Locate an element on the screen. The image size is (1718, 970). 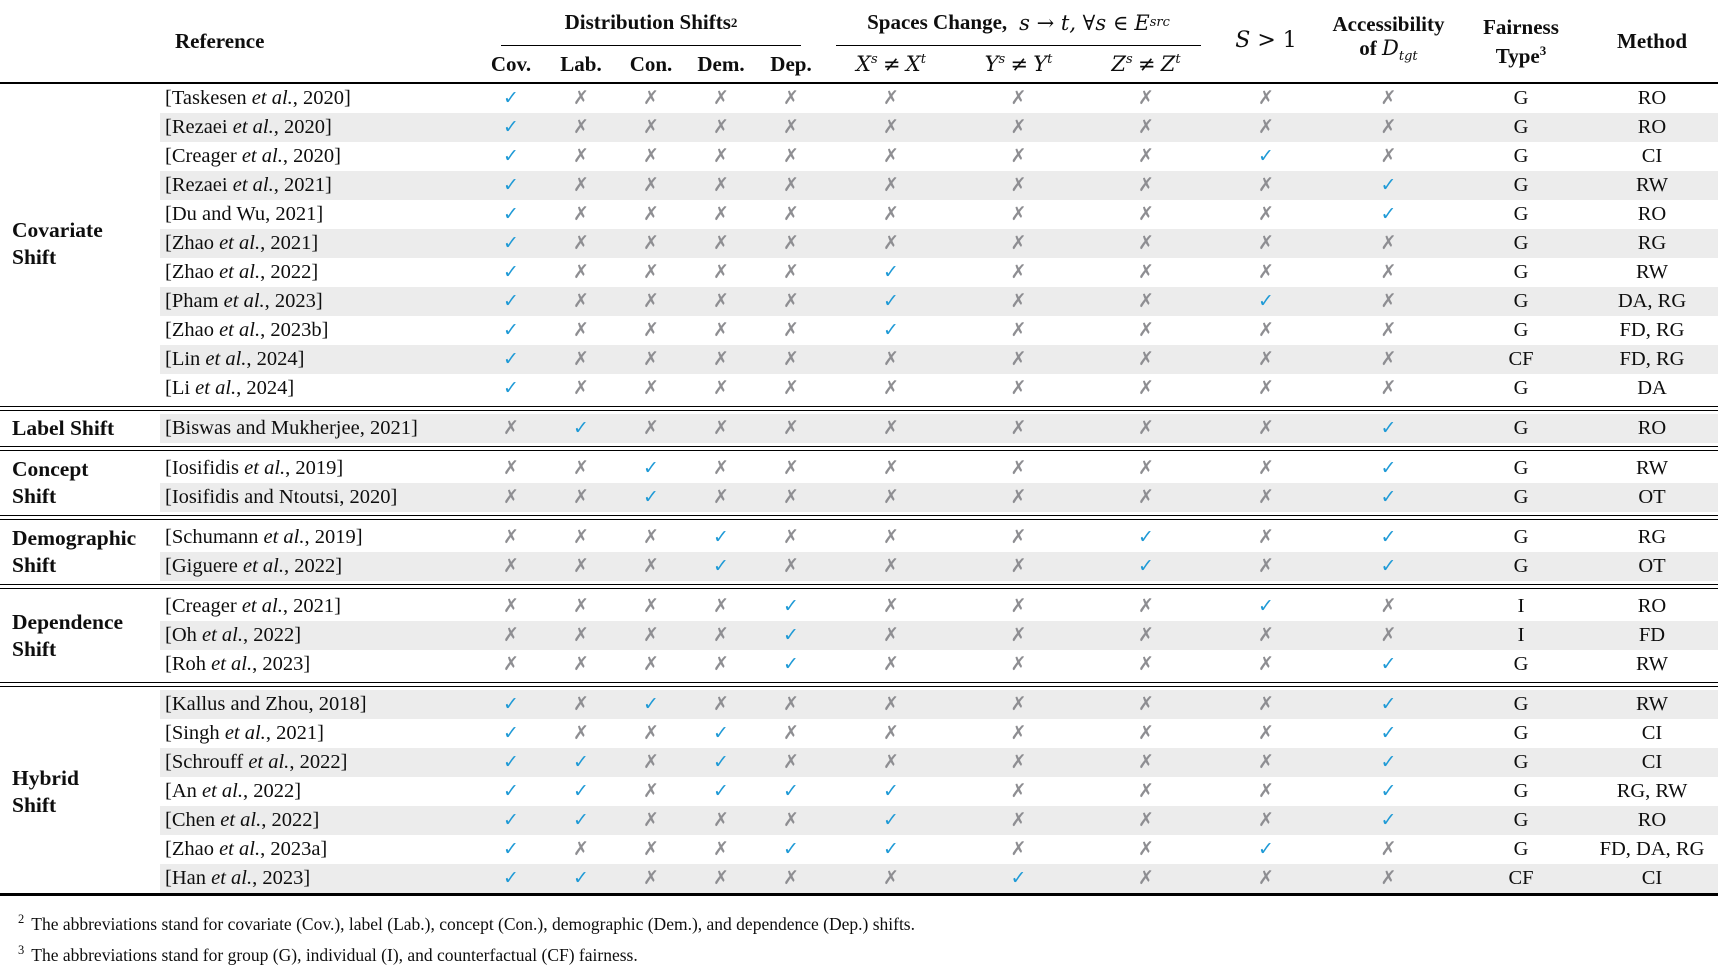
reference-cell: [Giguere et al., 2022] is located at coordinates (254, 566).